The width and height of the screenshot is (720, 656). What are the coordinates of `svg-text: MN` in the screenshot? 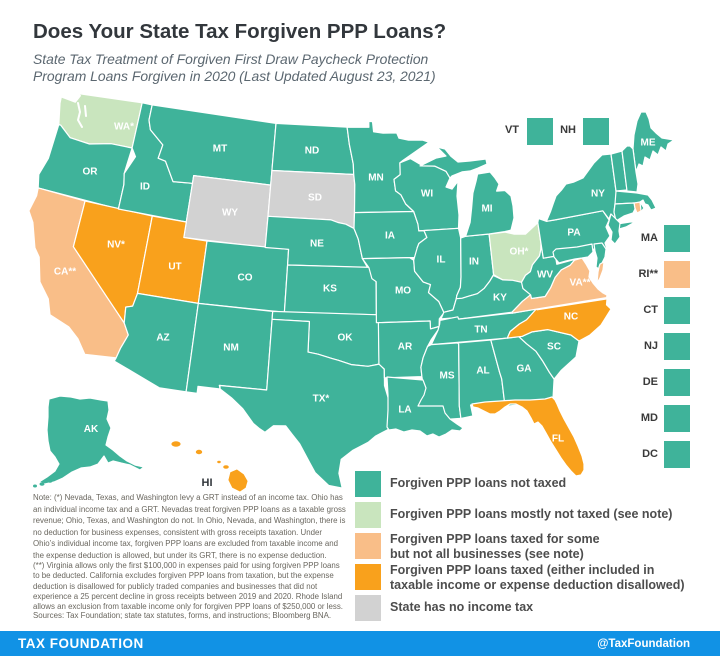 It's located at (376, 178).